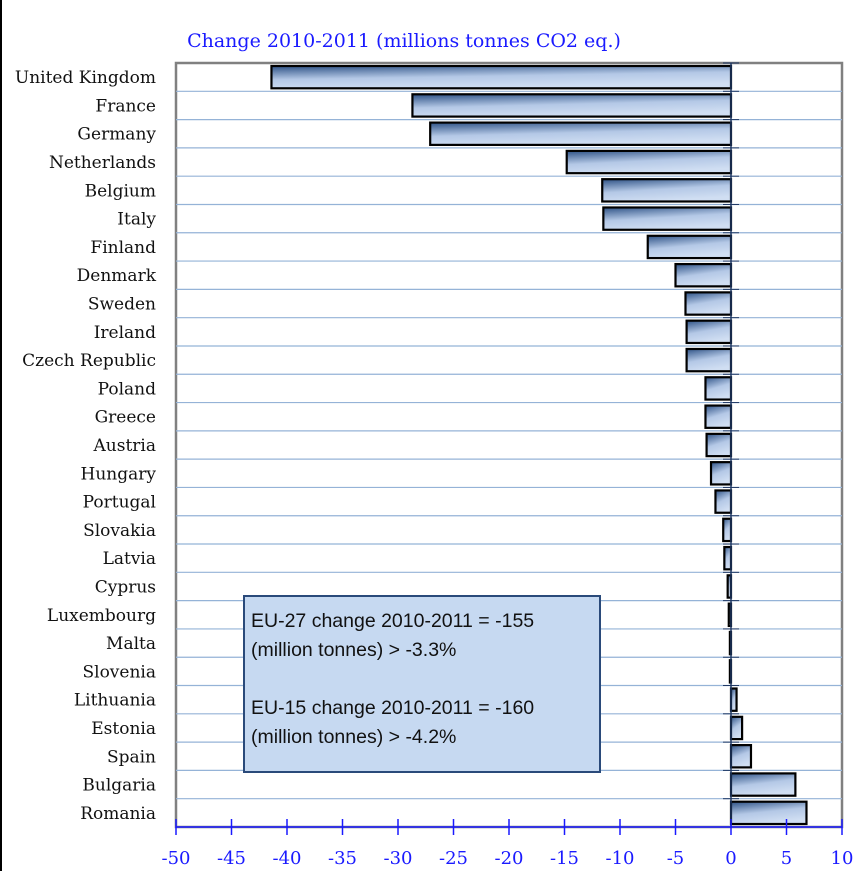 This screenshot has height=871, width=867. What do you see at coordinates (718, 416) in the screenshot?
I see `bar-greece` at bounding box center [718, 416].